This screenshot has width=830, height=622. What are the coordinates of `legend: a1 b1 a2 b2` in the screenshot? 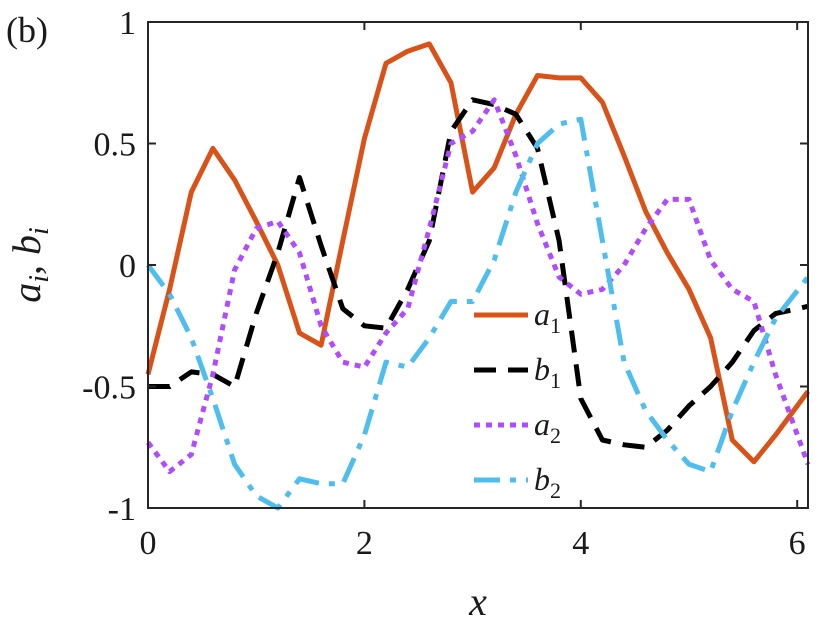 It's located at (517, 399).